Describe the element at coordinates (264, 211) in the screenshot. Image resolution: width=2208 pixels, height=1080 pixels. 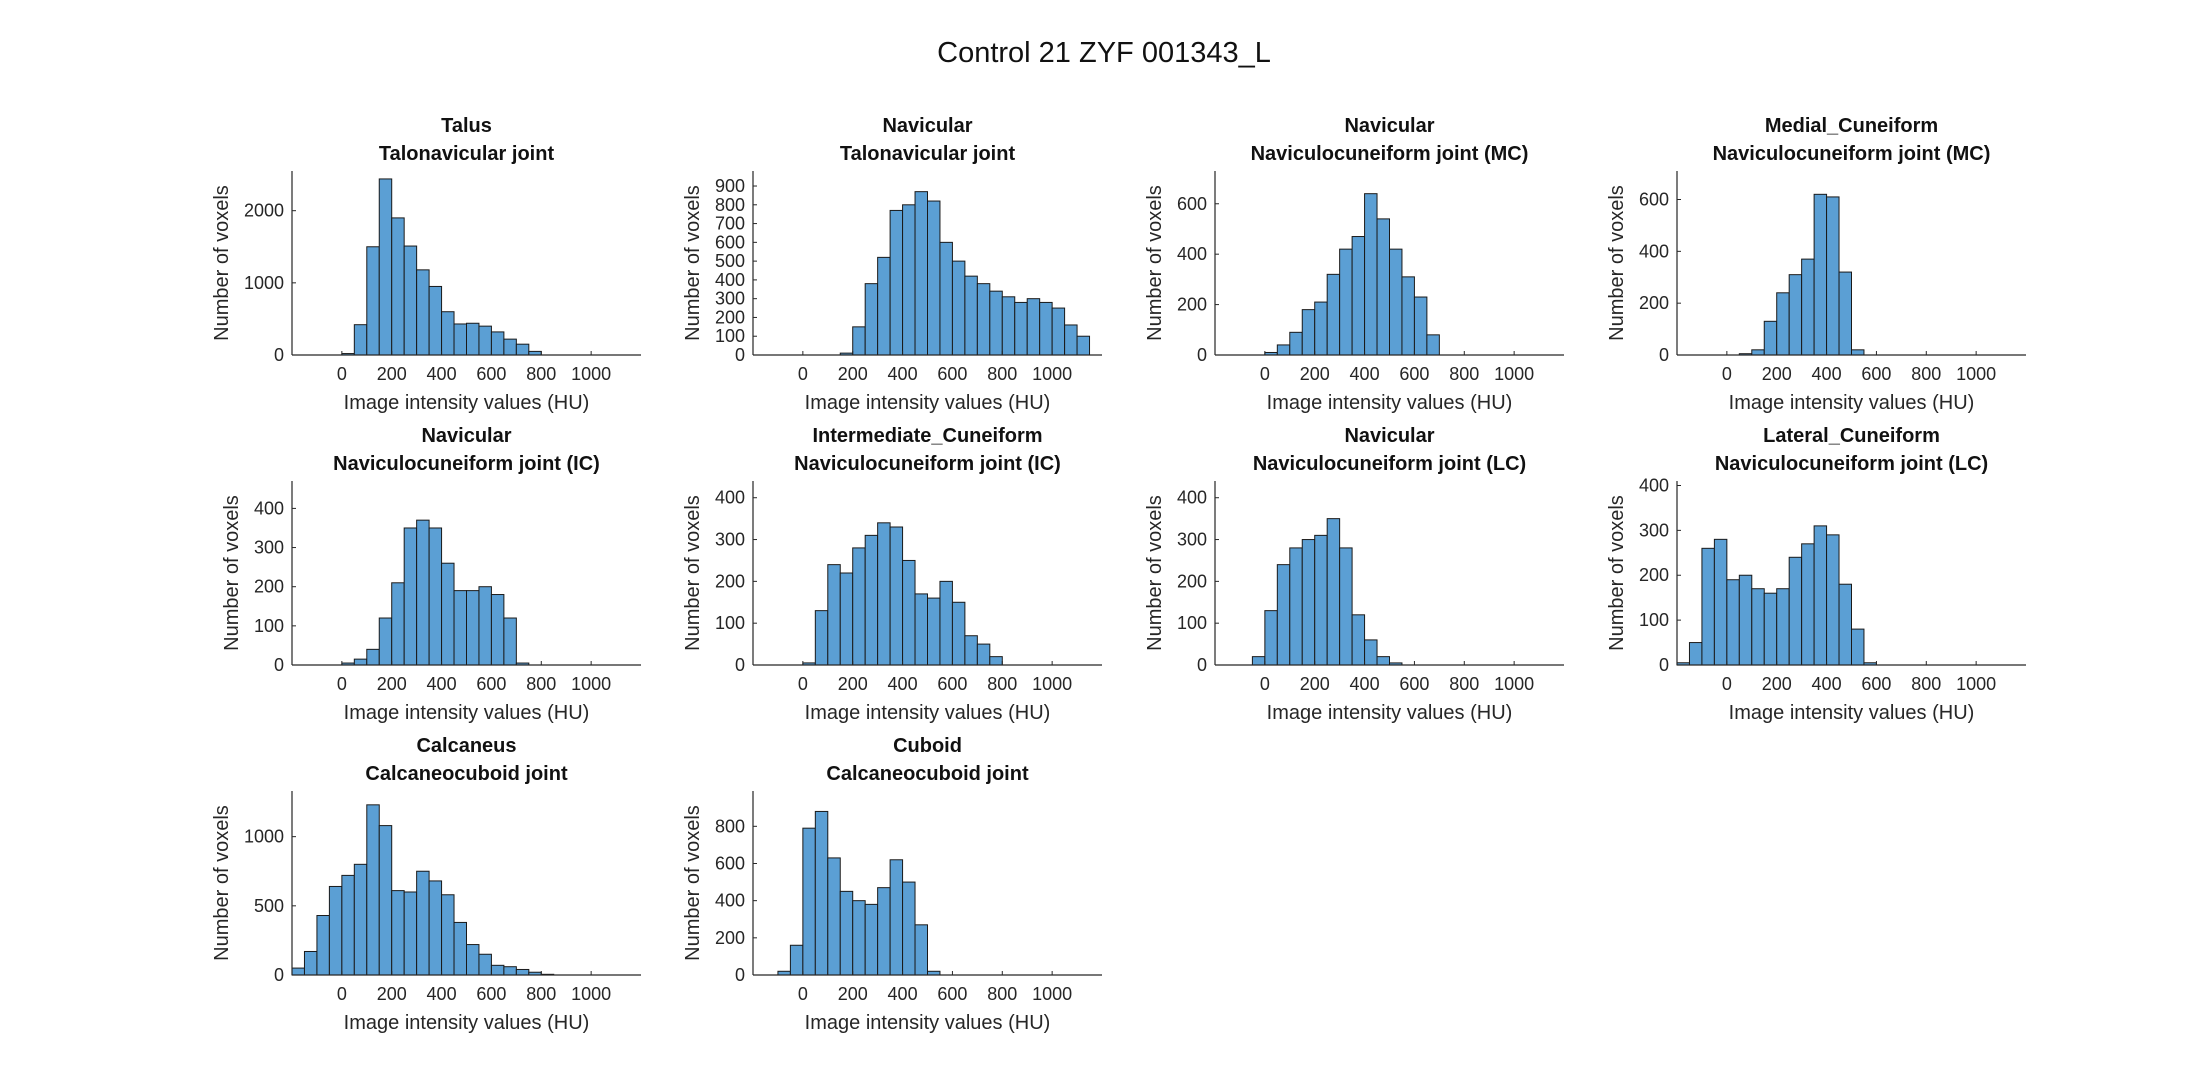
I see `y-tick-label: 2000` at that location.